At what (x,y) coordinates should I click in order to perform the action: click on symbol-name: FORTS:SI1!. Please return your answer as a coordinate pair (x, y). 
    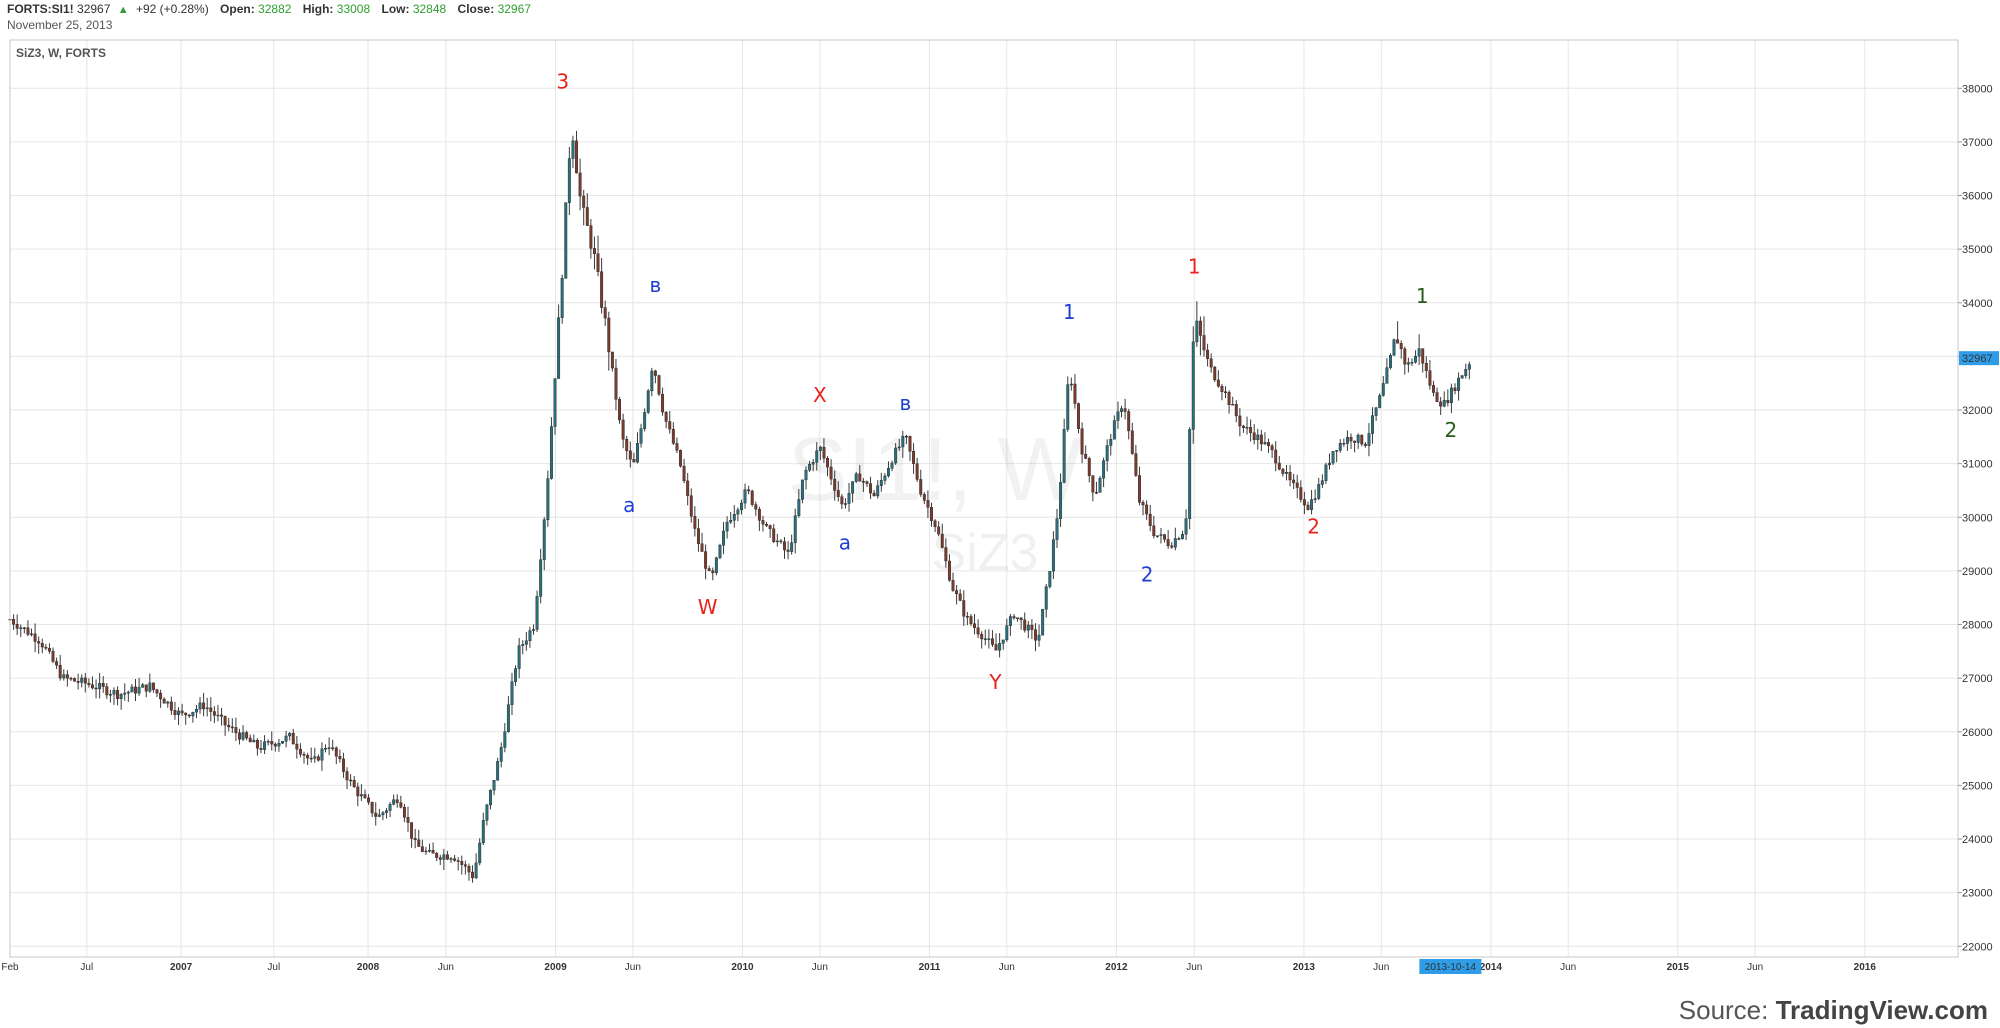
    Looking at the image, I should click on (40, 9).